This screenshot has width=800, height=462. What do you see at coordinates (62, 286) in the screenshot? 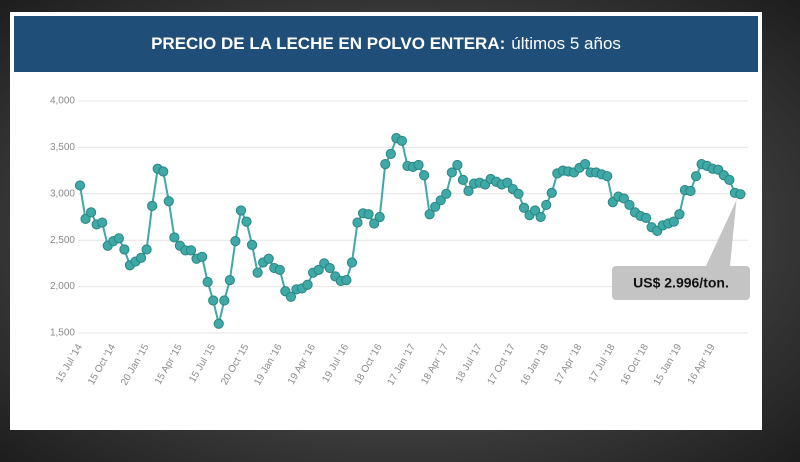
I see `y-tick-label: 2,000` at bounding box center [62, 286].